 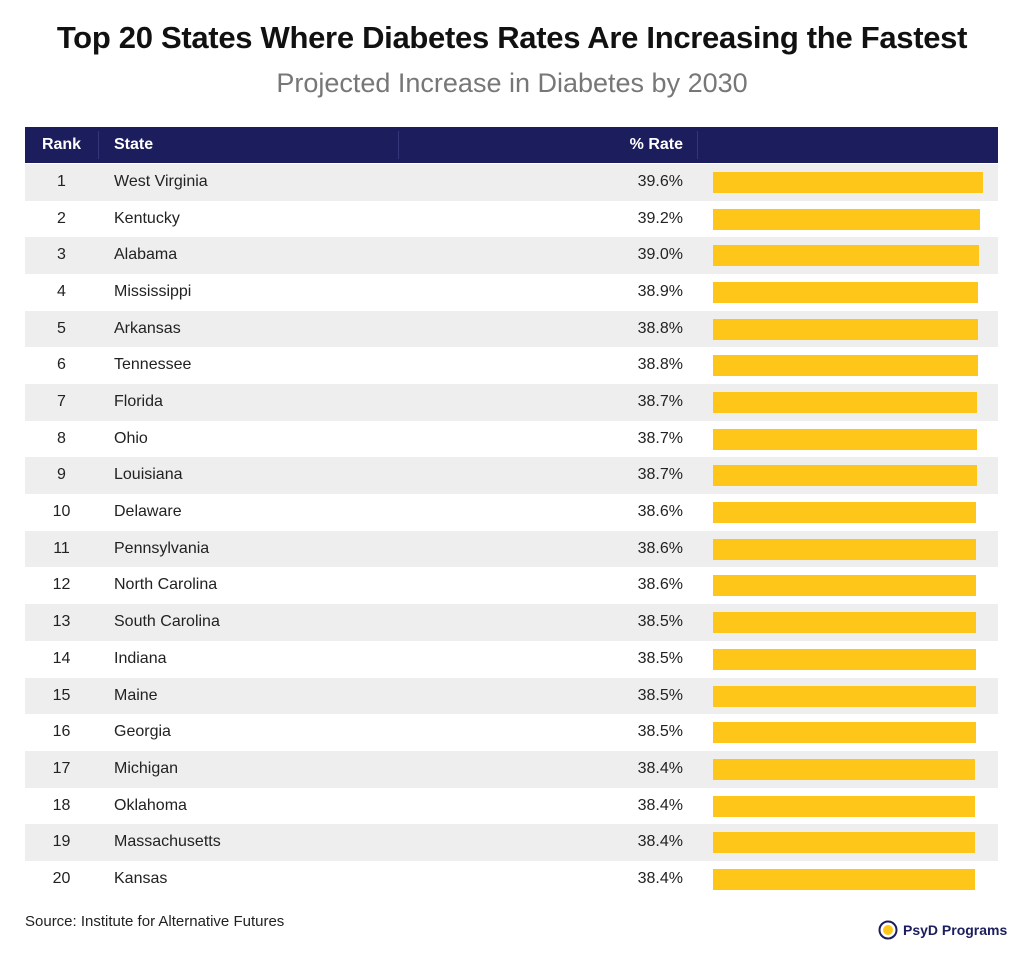 What do you see at coordinates (61, 255) in the screenshot?
I see `rank-cell: 3` at bounding box center [61, 255].